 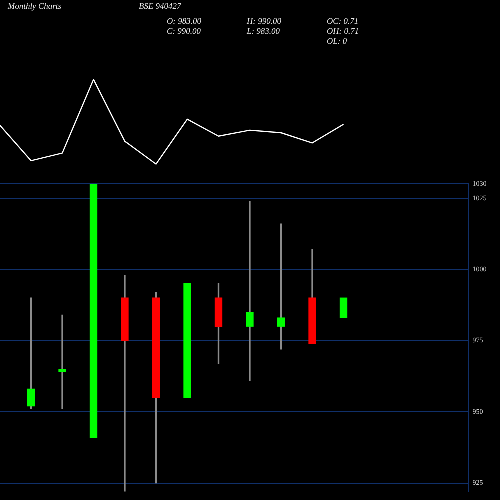 What do you see at coordinates (184, 31) in the screenshot?
I see `text: C: 990.00` at bounding box center [184, 31].